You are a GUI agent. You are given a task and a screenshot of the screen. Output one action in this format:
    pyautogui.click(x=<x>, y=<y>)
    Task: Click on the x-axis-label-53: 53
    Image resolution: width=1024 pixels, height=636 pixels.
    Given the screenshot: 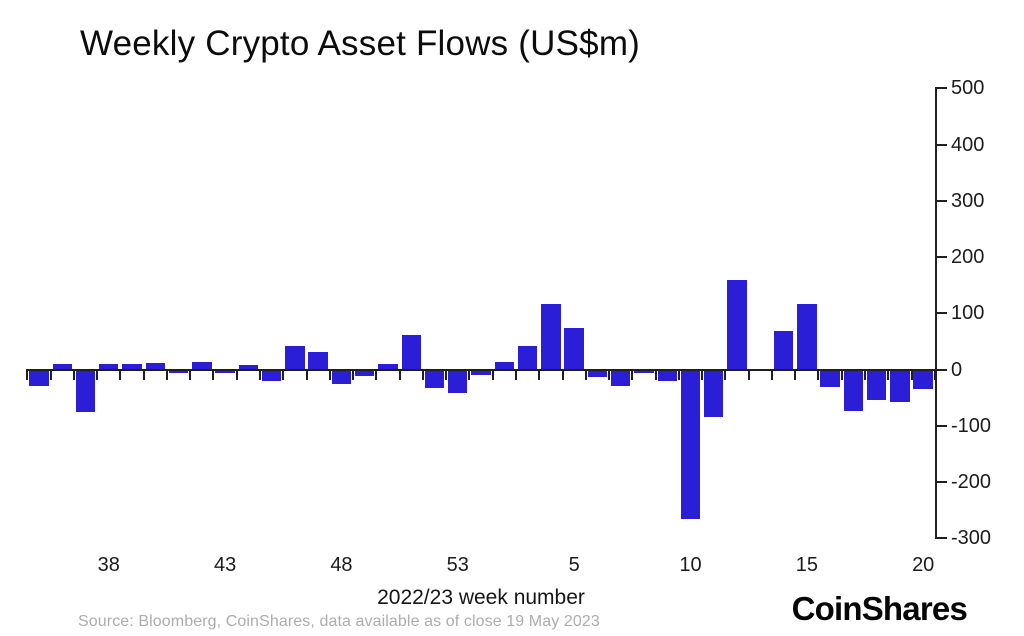 What is the action you would take?
    pyautogui.click(x=457, y=565)
    